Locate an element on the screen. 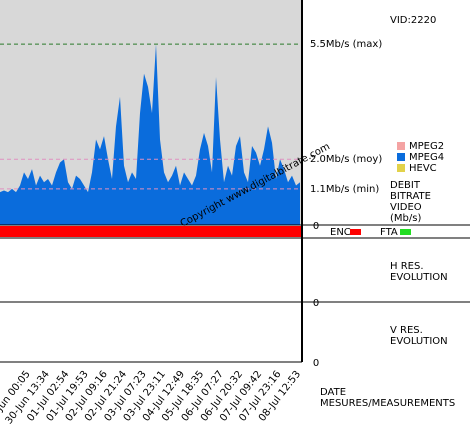 This screenshot has width=470, height=430. y-axis-label: DEBIT is located at coordinates (405, 185).